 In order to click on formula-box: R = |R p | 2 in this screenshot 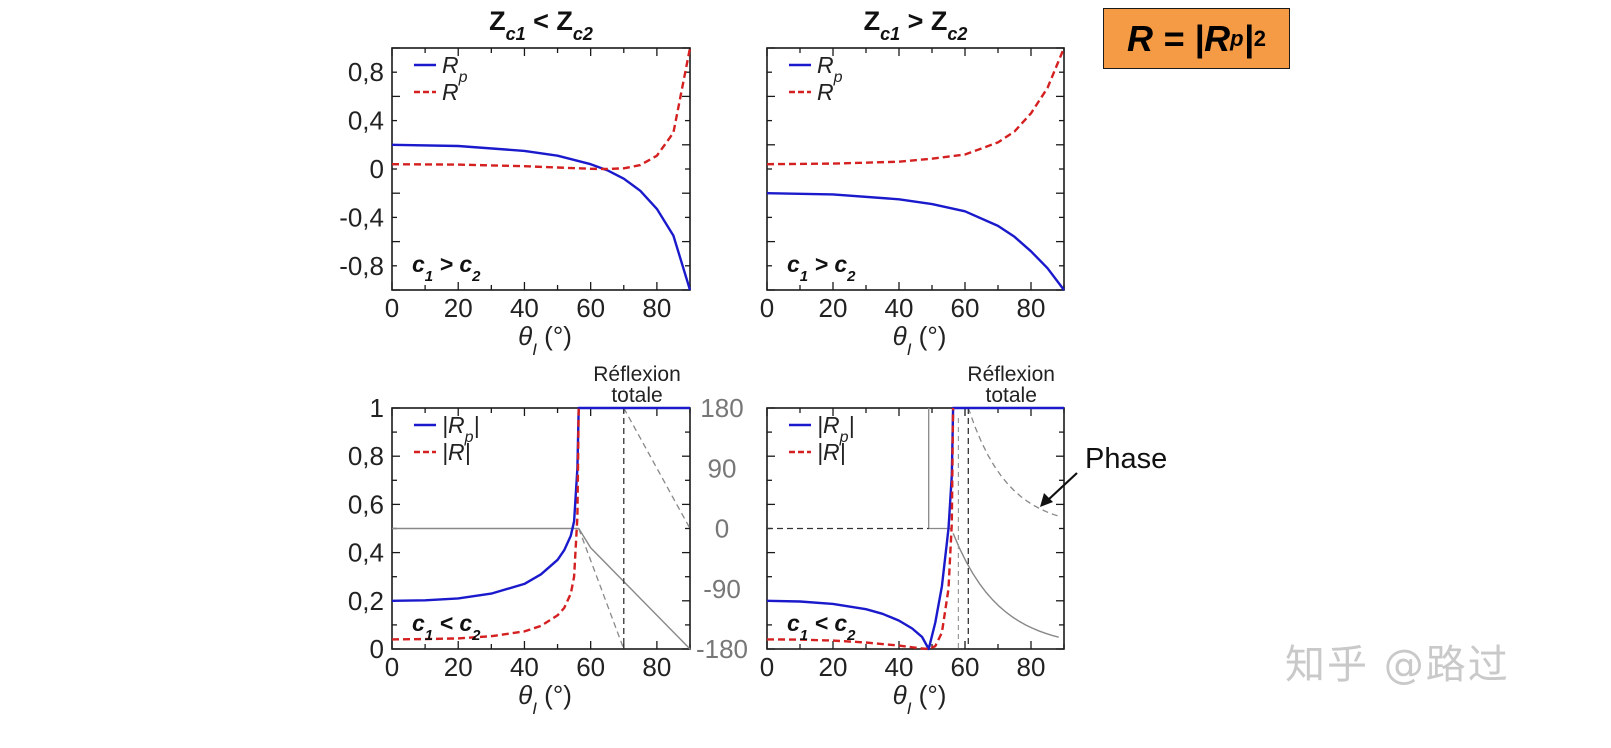, I will do `click(1196, 38)`.